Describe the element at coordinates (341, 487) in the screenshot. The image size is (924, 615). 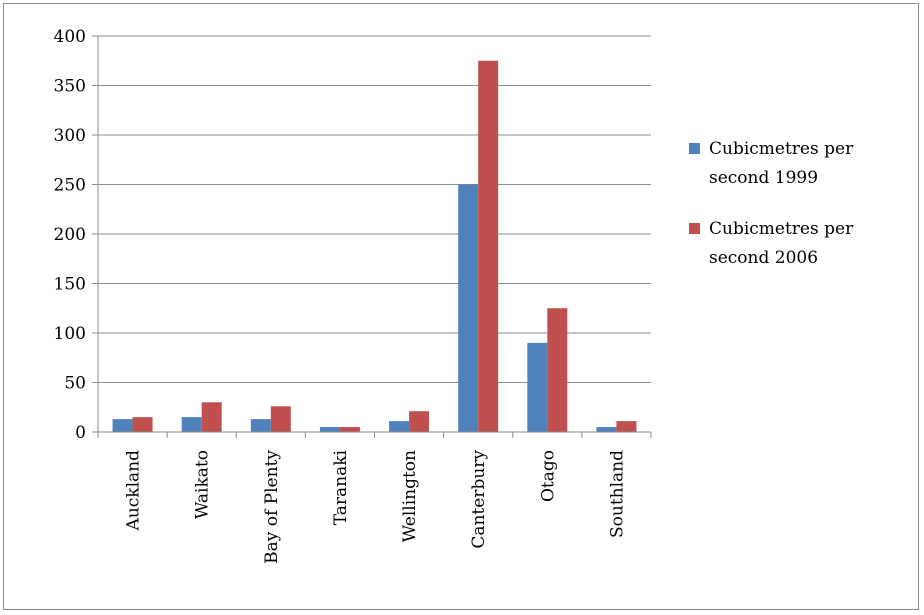
I see `x-tick-label: Taranaki` at that location.